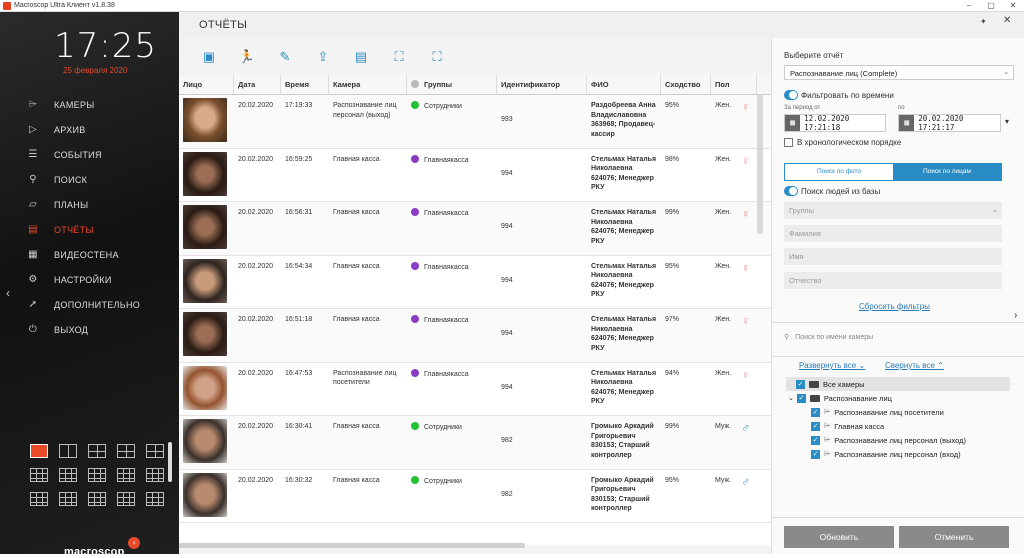 The image size is (1024, 558). I want to click on column-camera: Камера, so click(368, 84).